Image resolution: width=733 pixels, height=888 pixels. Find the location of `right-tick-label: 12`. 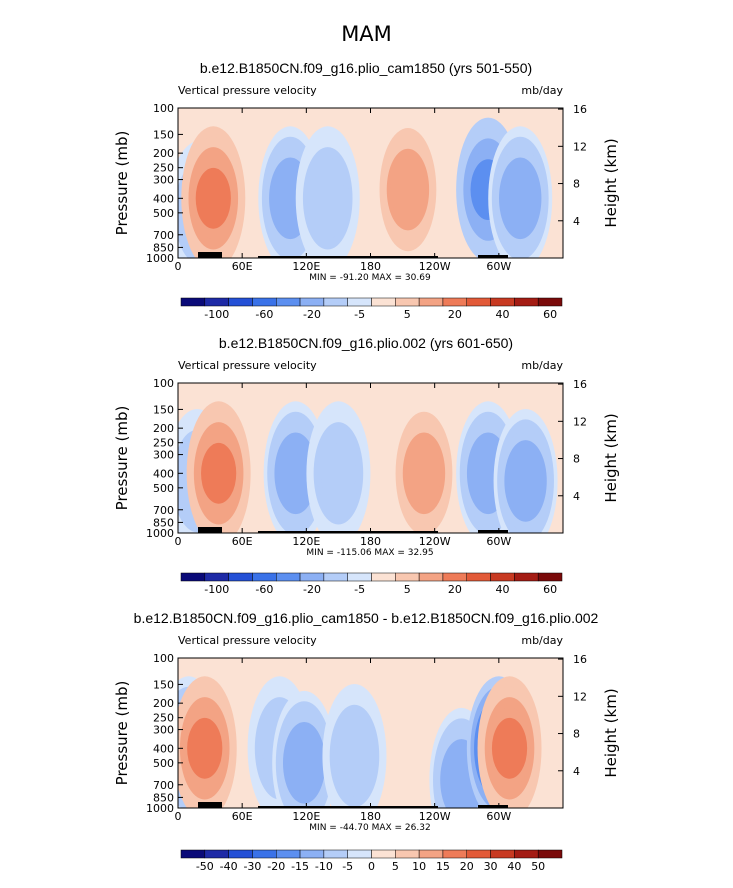

right-tick-label: 12 is located at coordinates (580, 696).